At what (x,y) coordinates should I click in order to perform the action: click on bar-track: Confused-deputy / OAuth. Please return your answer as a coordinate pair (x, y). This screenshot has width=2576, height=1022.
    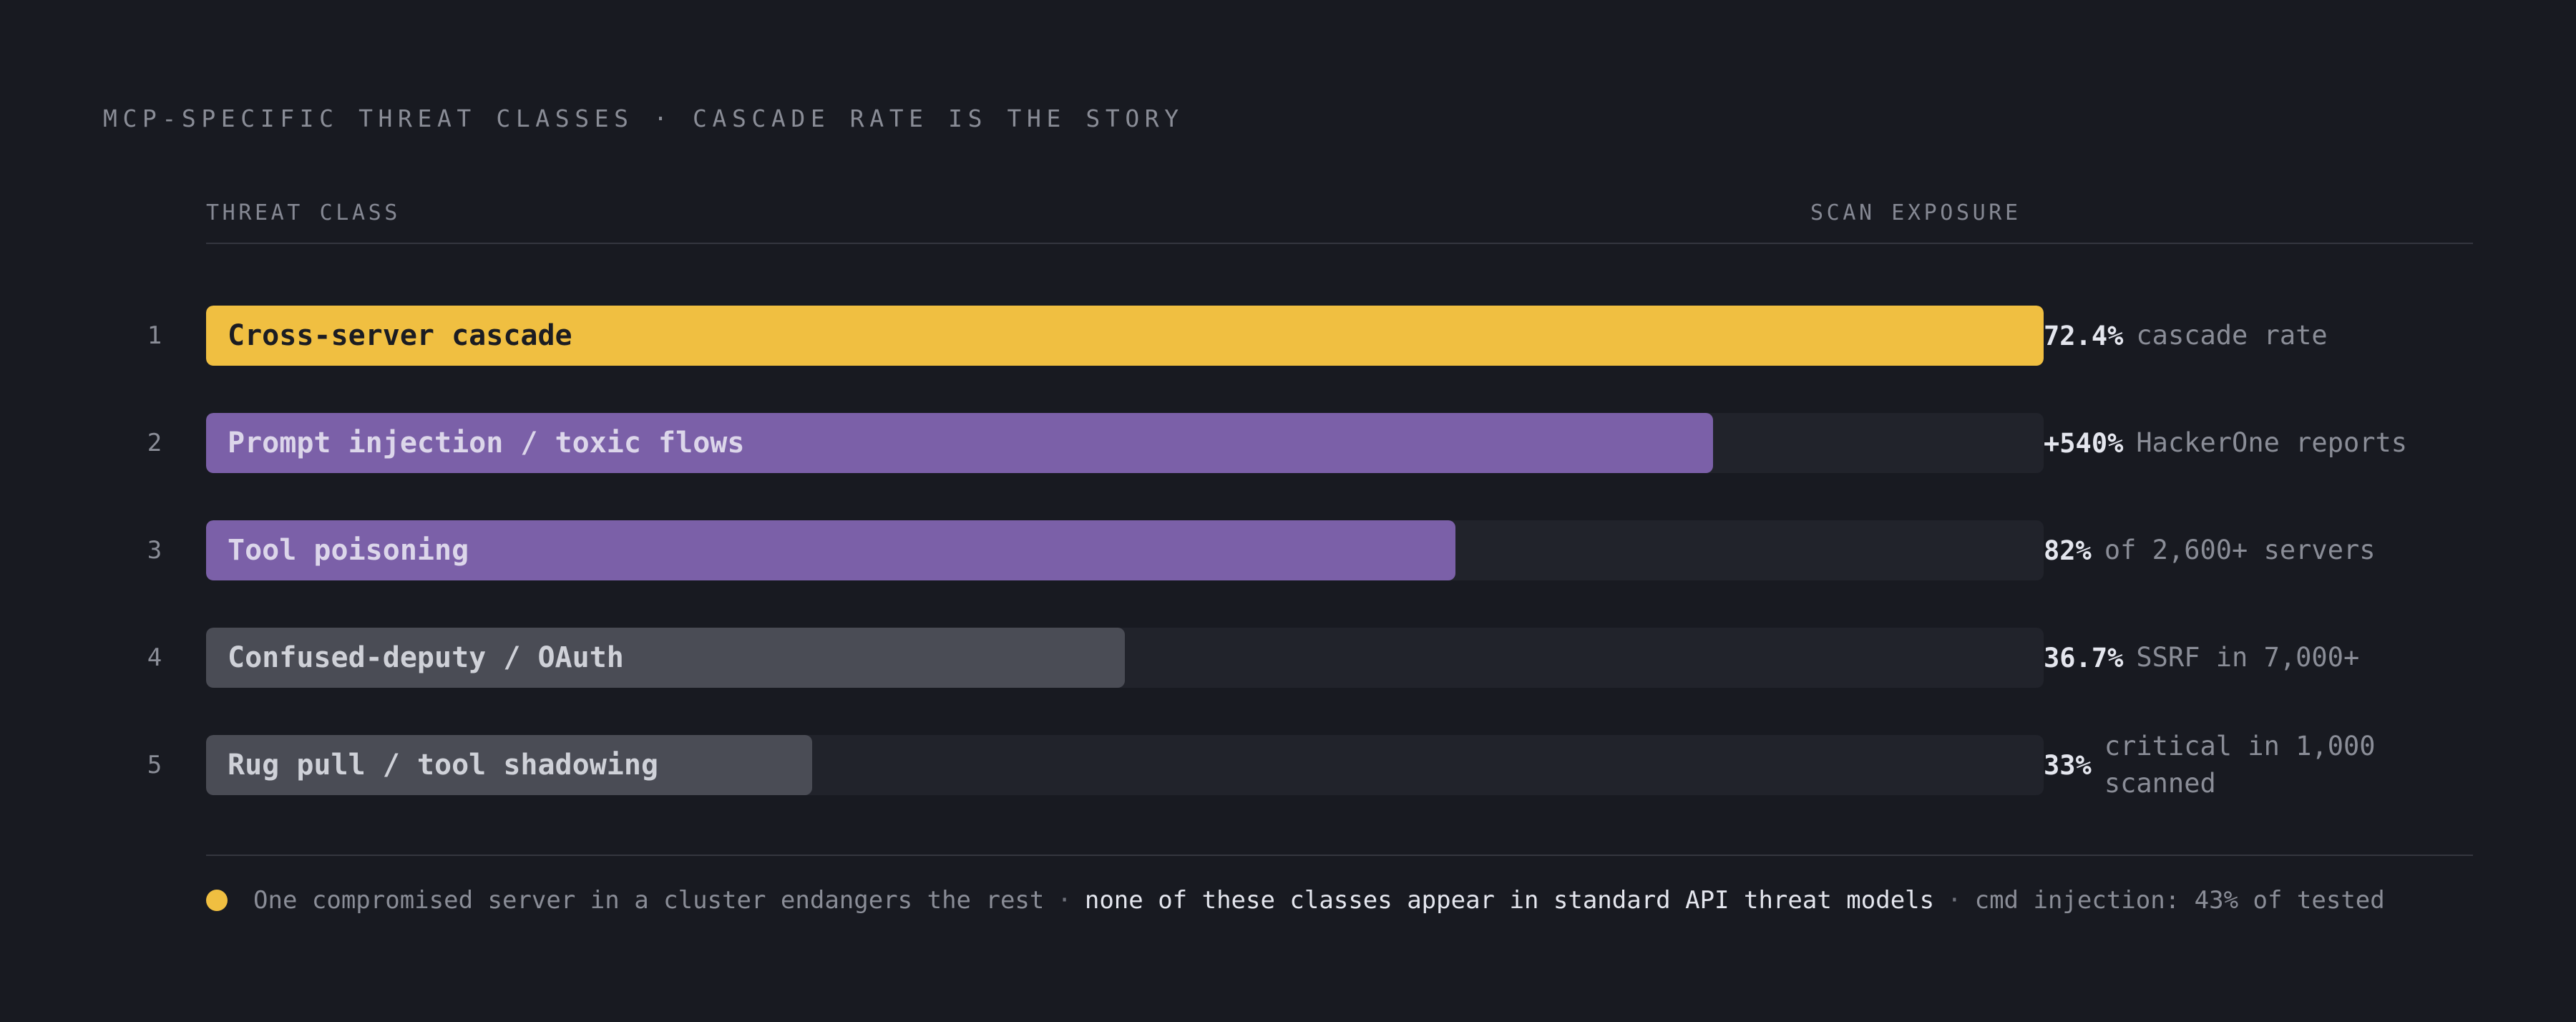
    Looking at the image, I should click on (1125, 658).